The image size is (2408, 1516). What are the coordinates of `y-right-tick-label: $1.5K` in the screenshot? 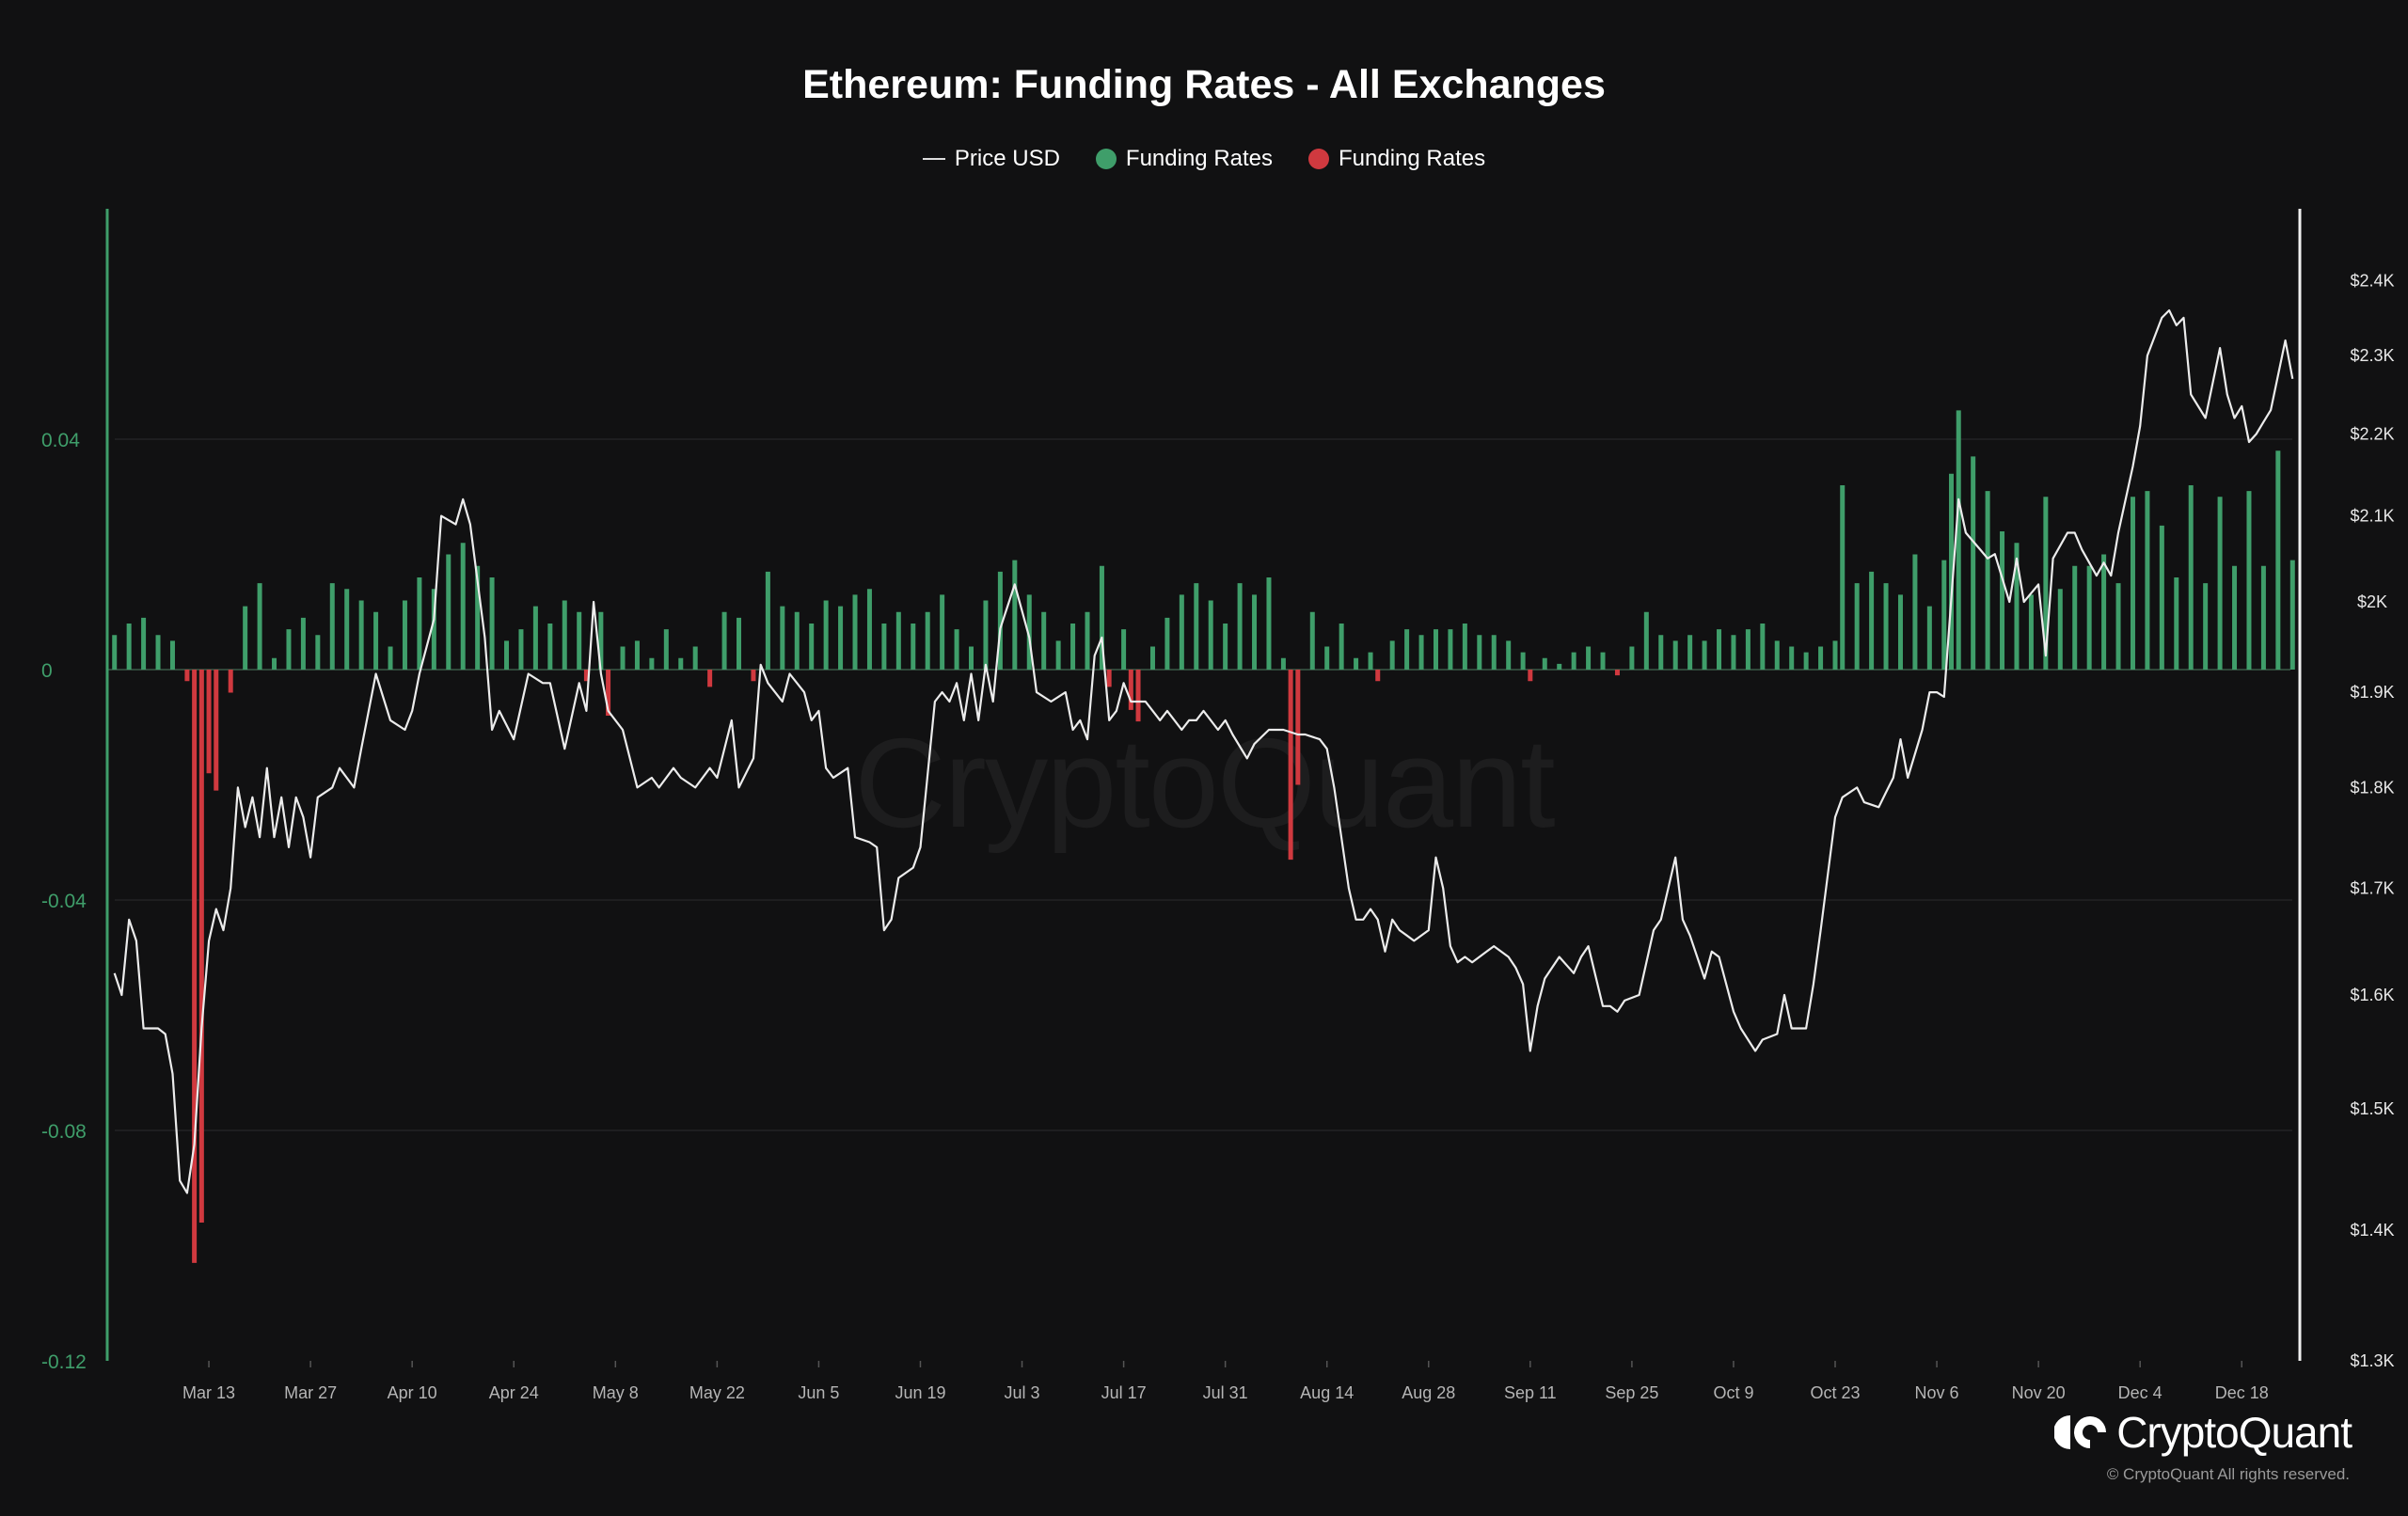 It's located at (2372, 1108).